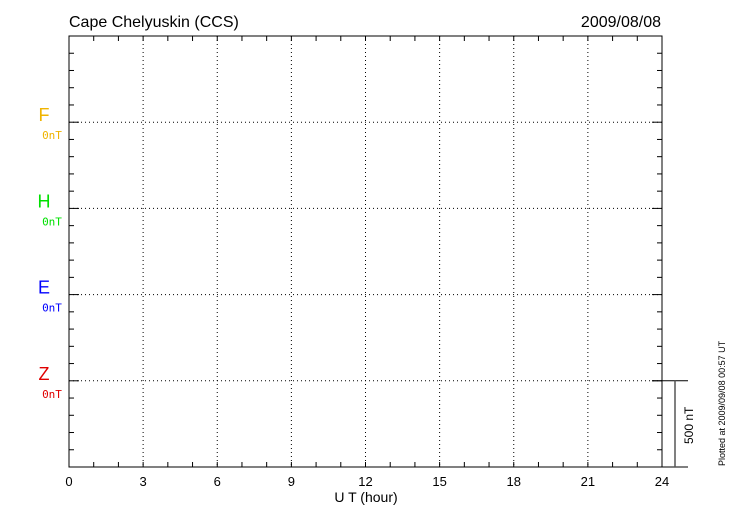 The image size is (730, 520). I want to click on plotted-at-footer: Plotted at 2009/09/08 00:57 UT, so click(722, 403).